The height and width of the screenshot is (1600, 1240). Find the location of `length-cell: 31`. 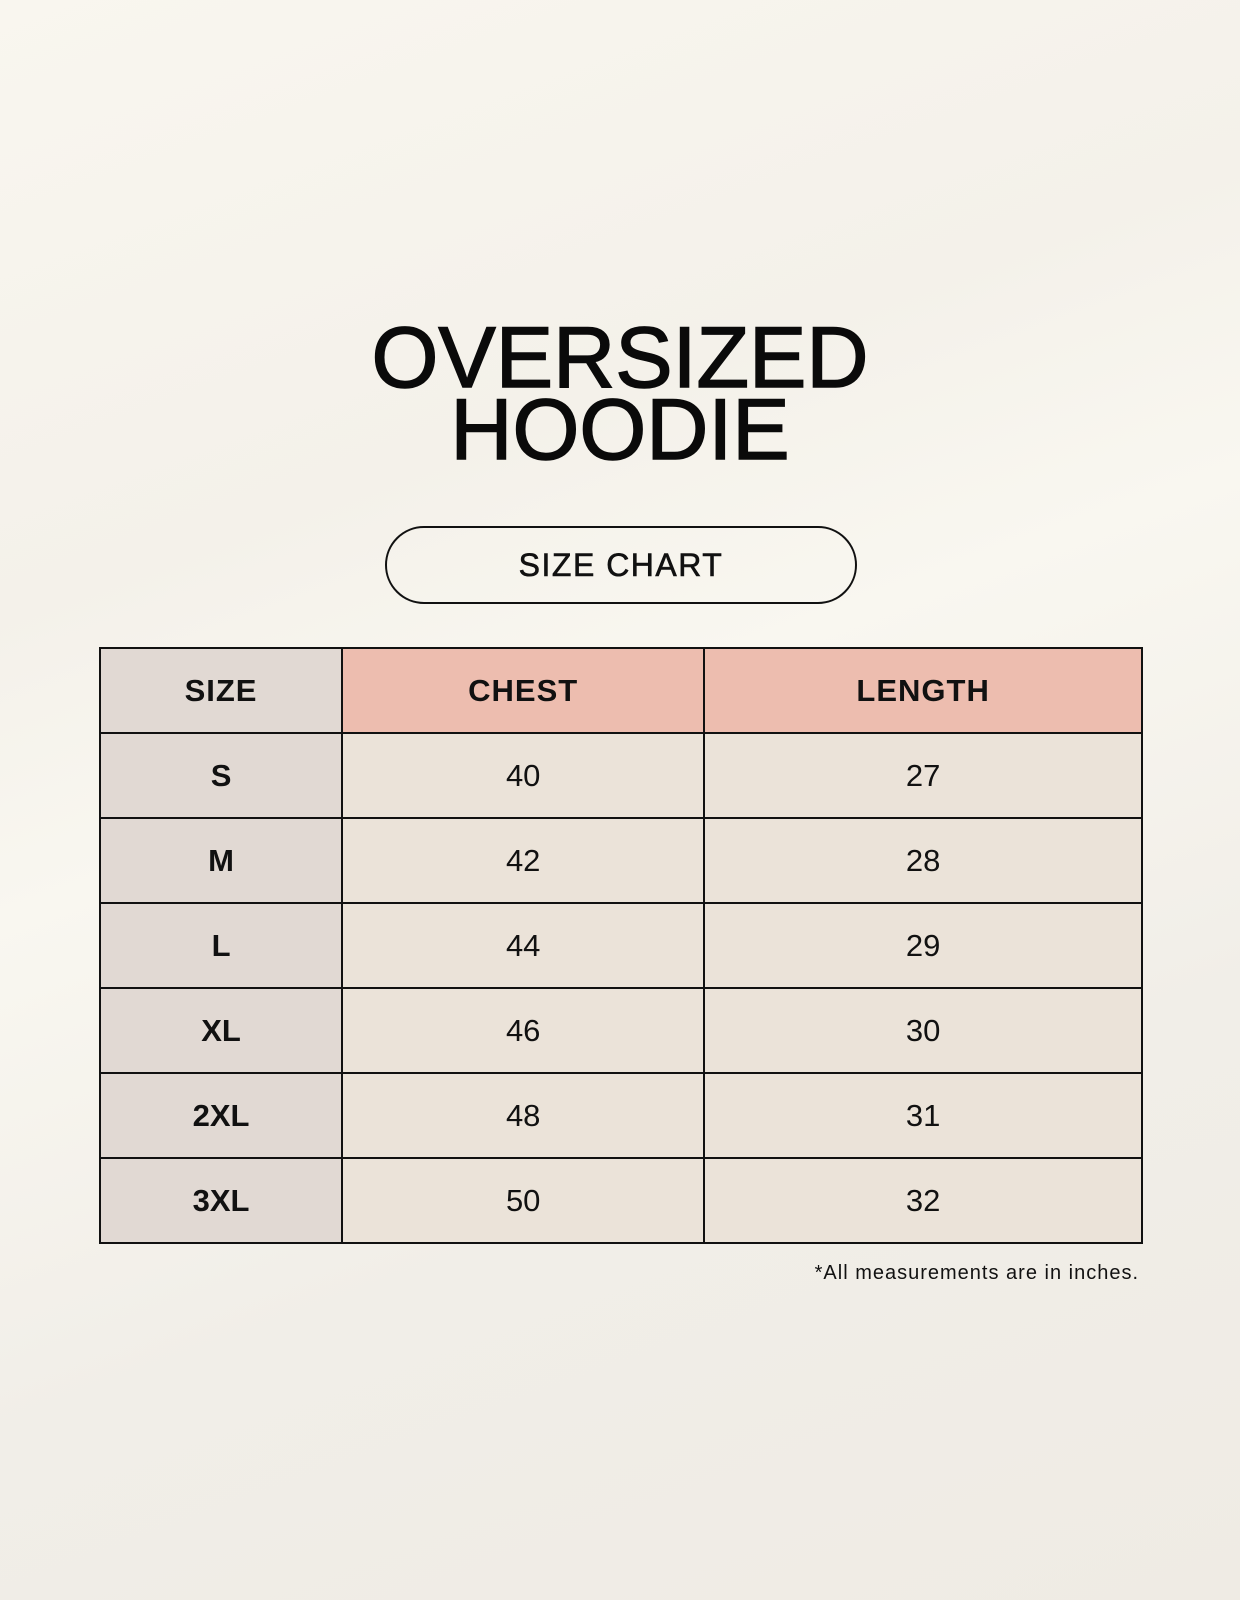

length-cell: 31 is located at coordinates (923, 1115).